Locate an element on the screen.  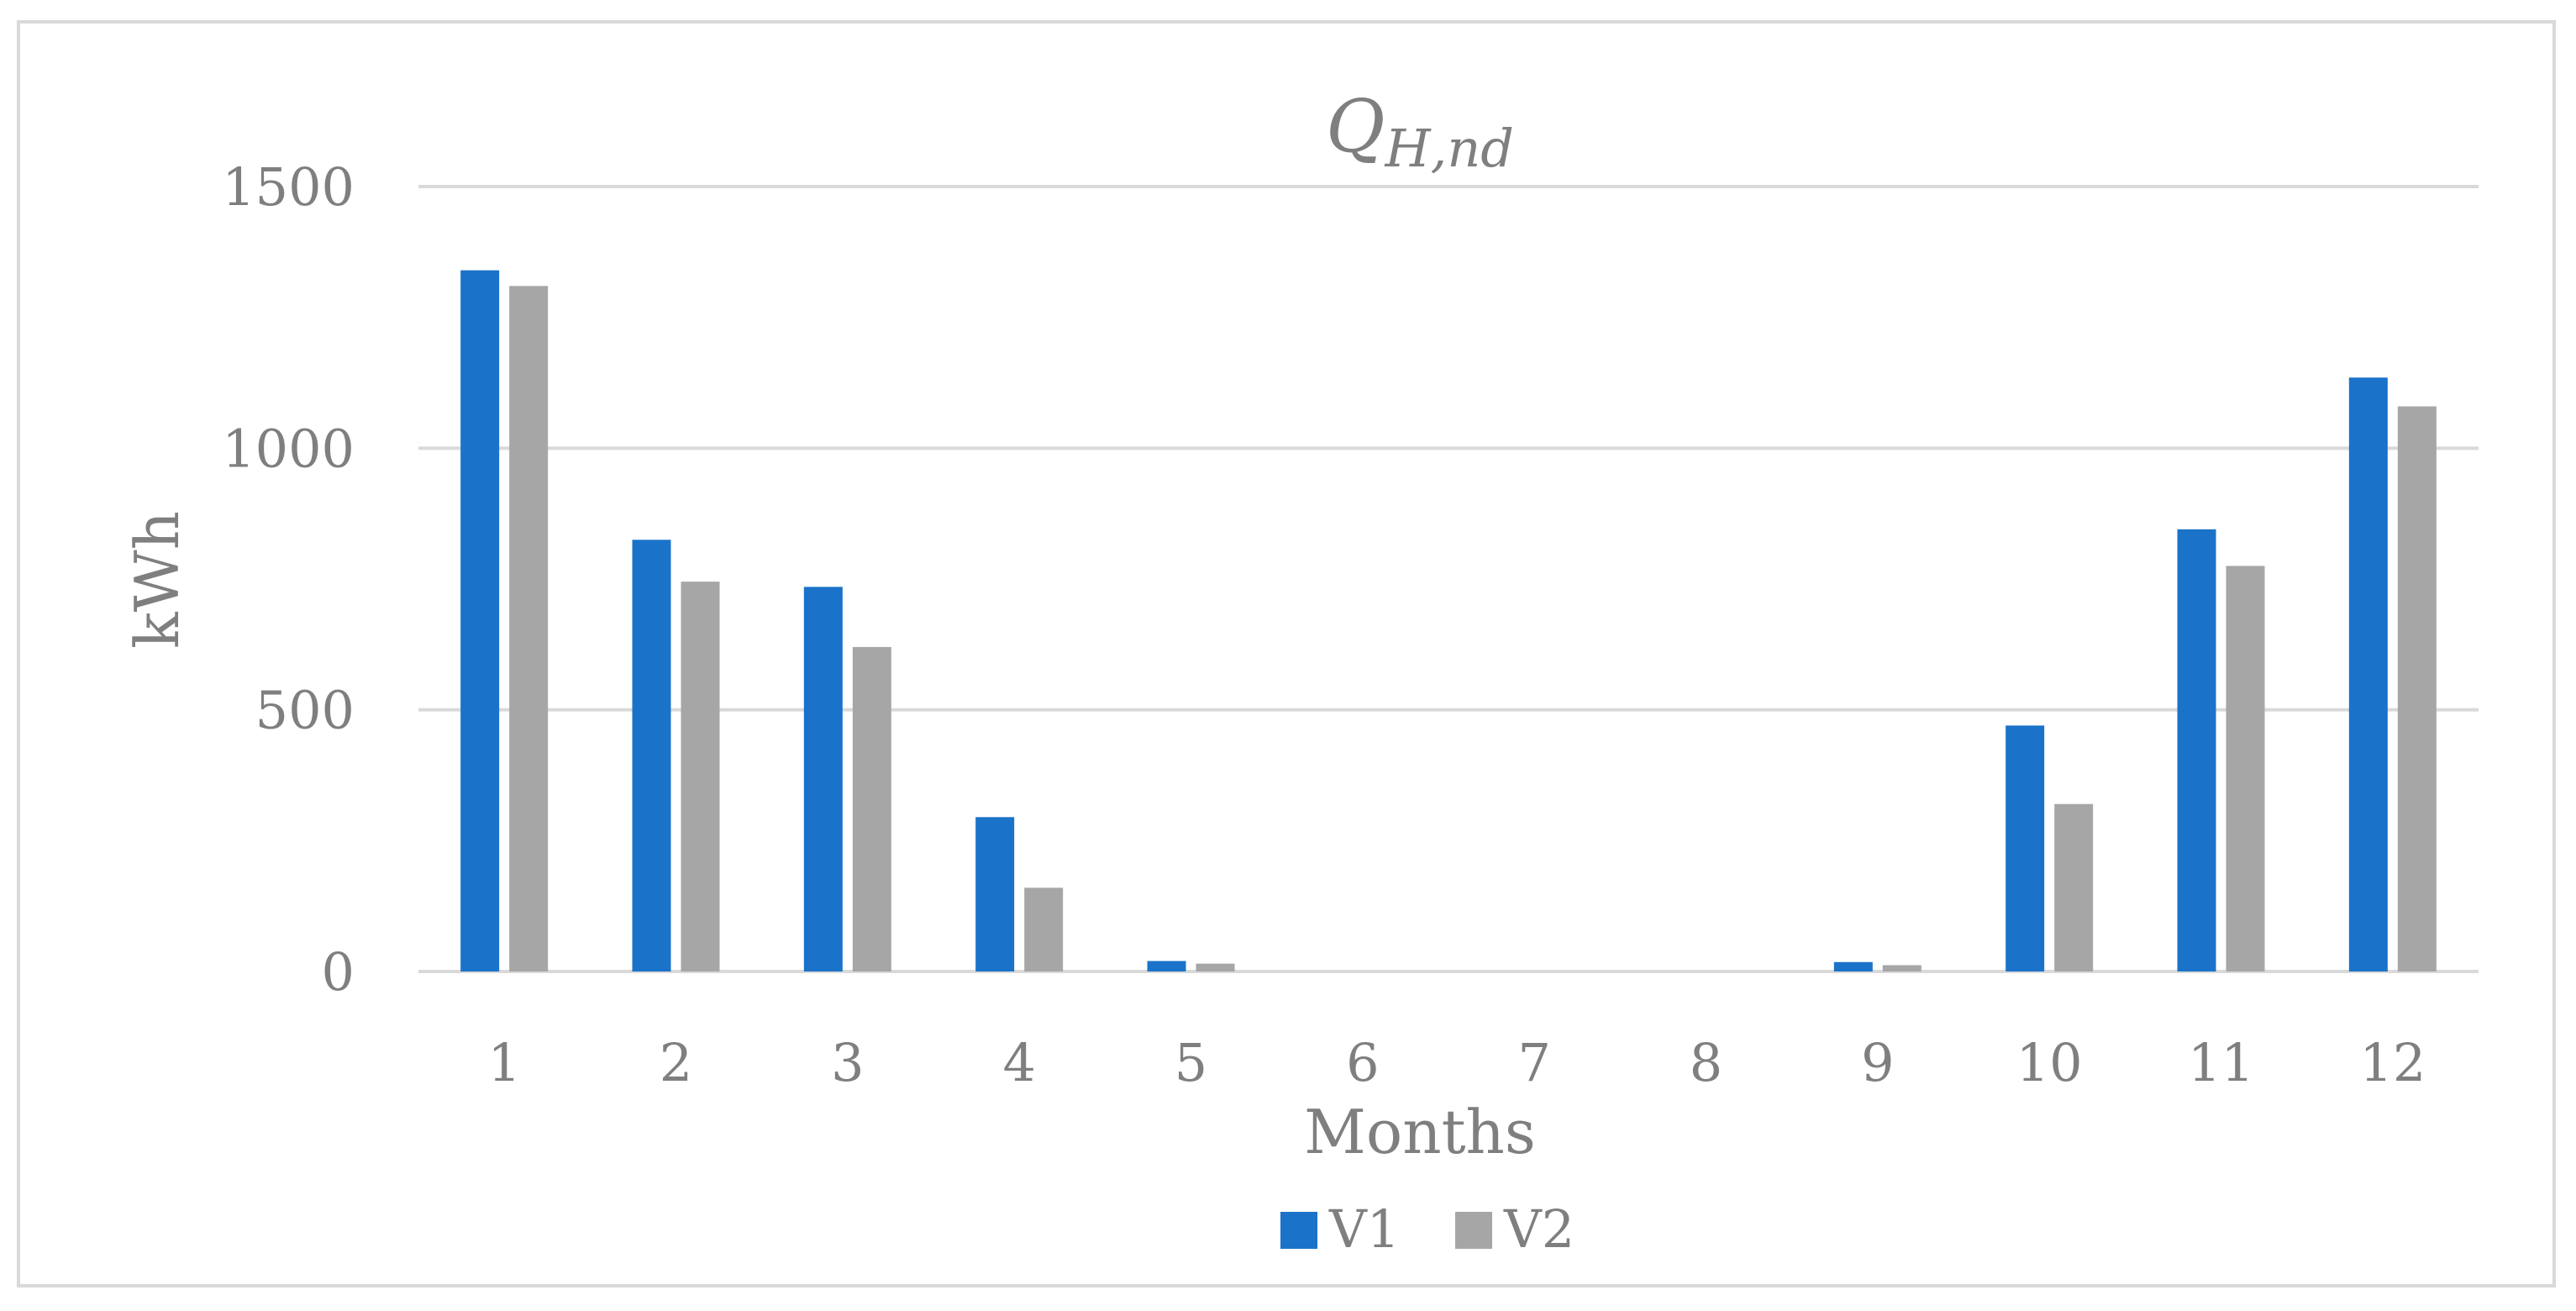
chart-title-main: Q is located at coordinates (1355, 127).